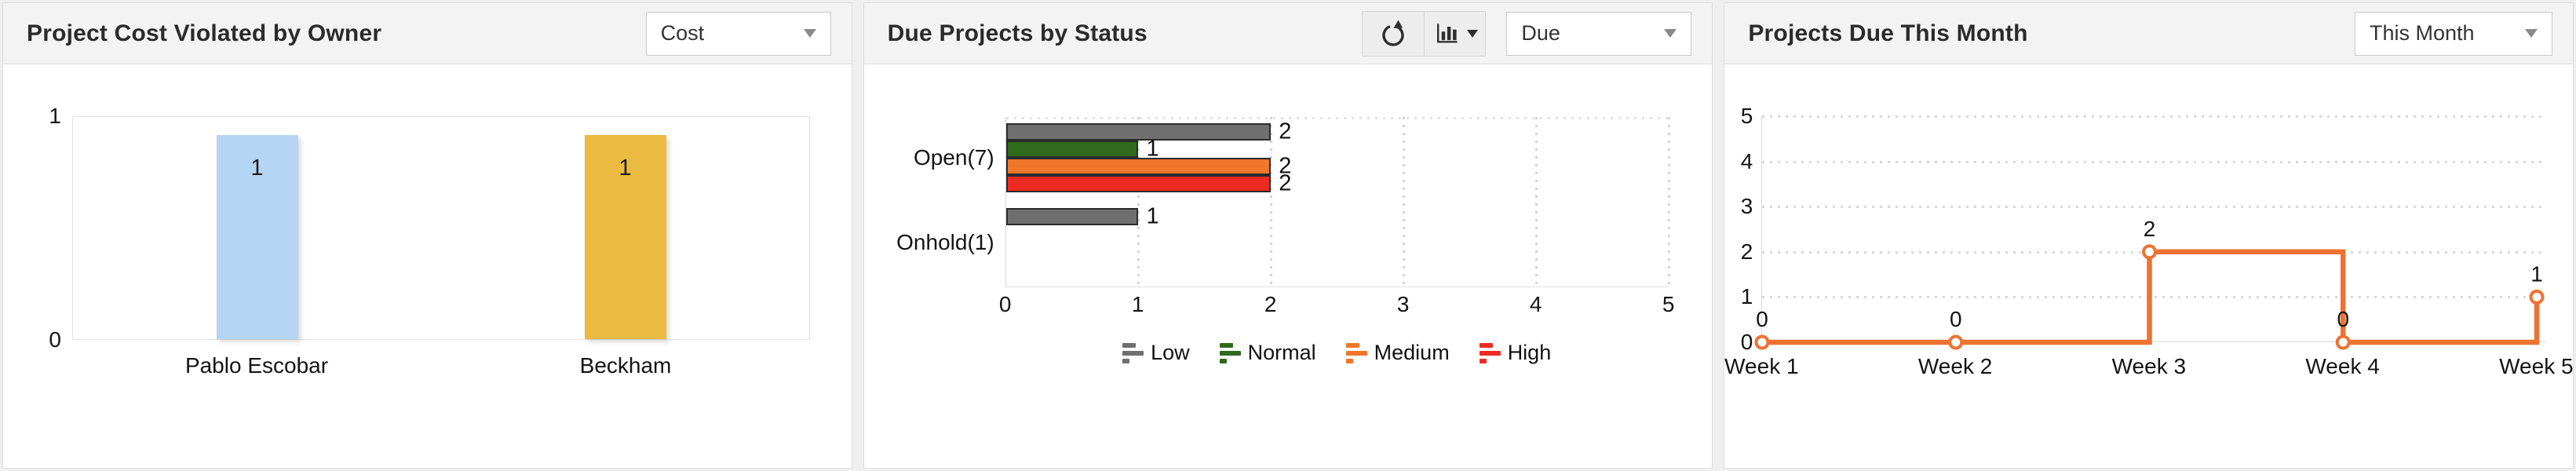  Describe the element at coordinates (2149, 366) in the screenshot. I see `x-axis-label: Week 3` at that location.